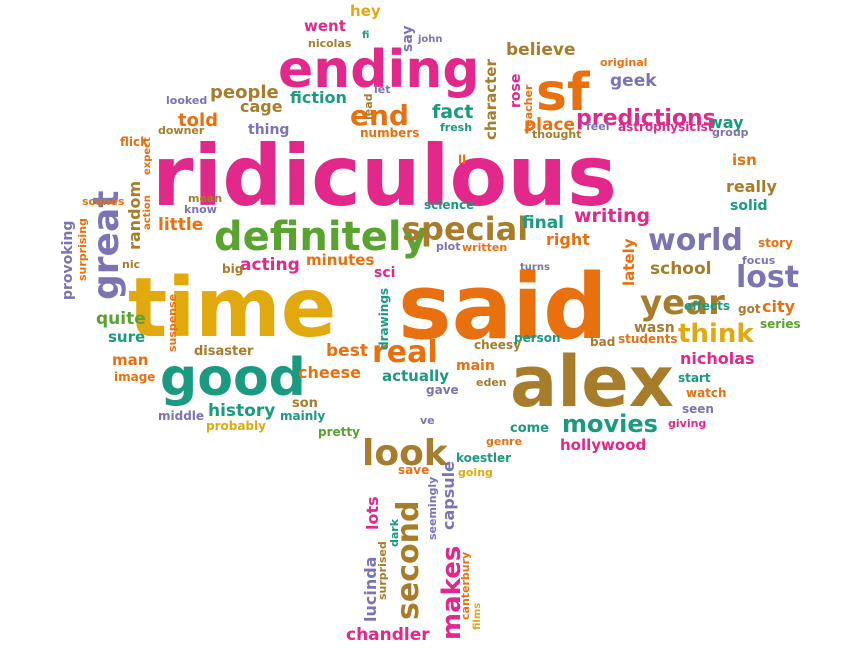 The width and height of the screenshot is (864, 648). Describe the element at coordinates (82, 249) in the screenshot. I see `word-surprising: surprising` at that location.